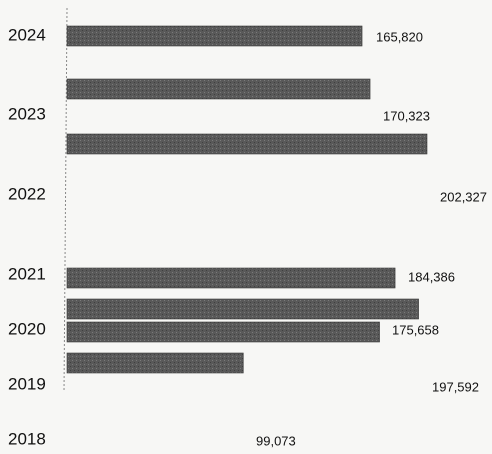 The height and width of the screenshot is (454, 492). What do you see at coordinates (463, 196) in the screenshot?
I see `value-label: 202,327` at bounding box center [463, 196].